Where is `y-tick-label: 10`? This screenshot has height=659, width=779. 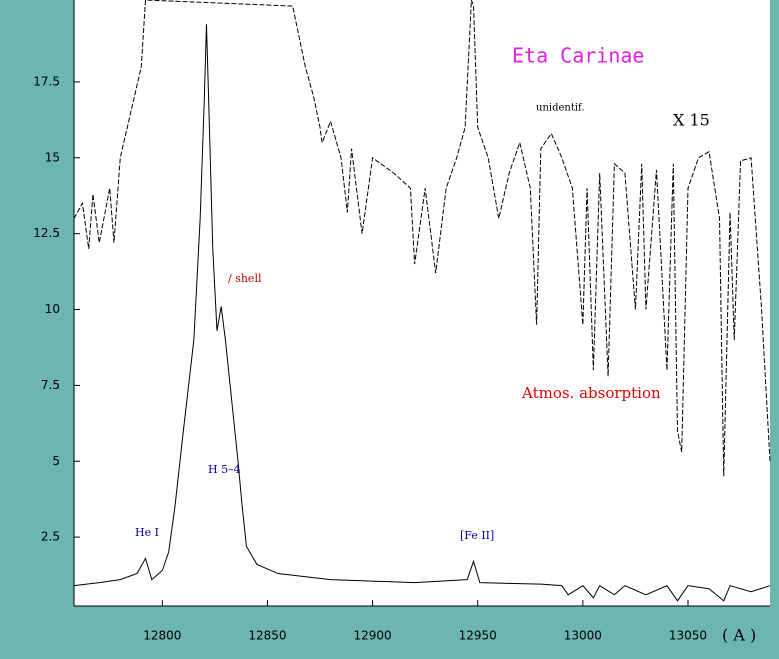
y-tick-label: 10 is located at coordinates (52, 309).